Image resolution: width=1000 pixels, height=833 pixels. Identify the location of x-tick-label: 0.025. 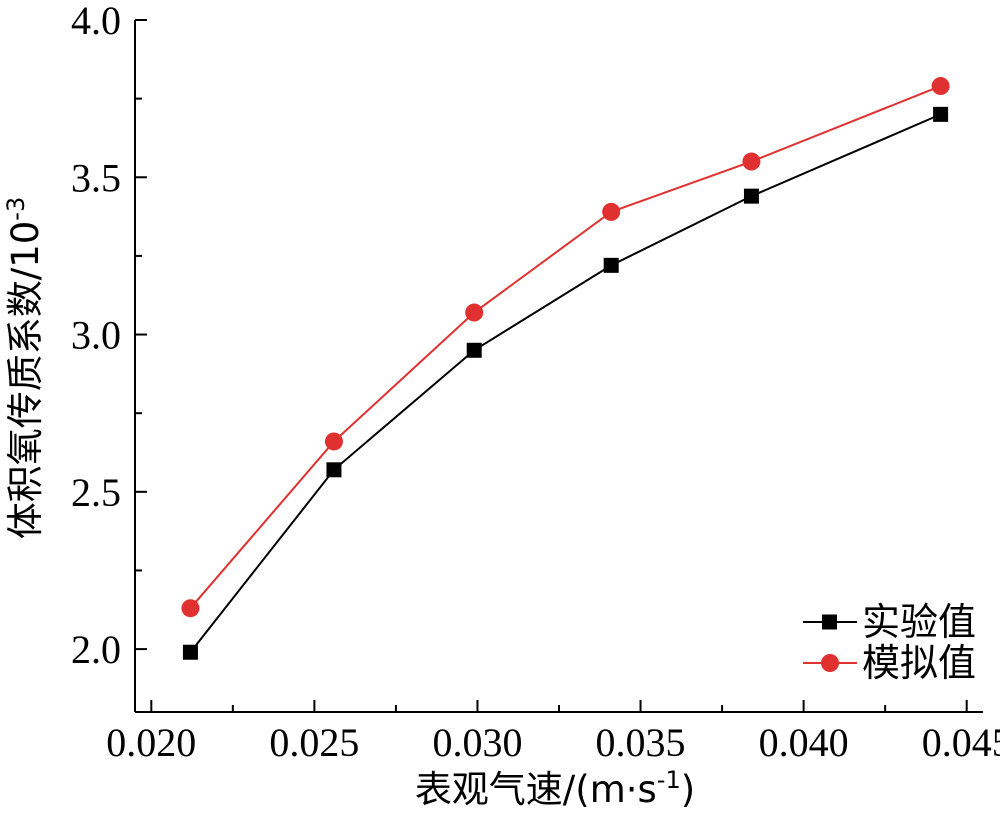
(314, 742).